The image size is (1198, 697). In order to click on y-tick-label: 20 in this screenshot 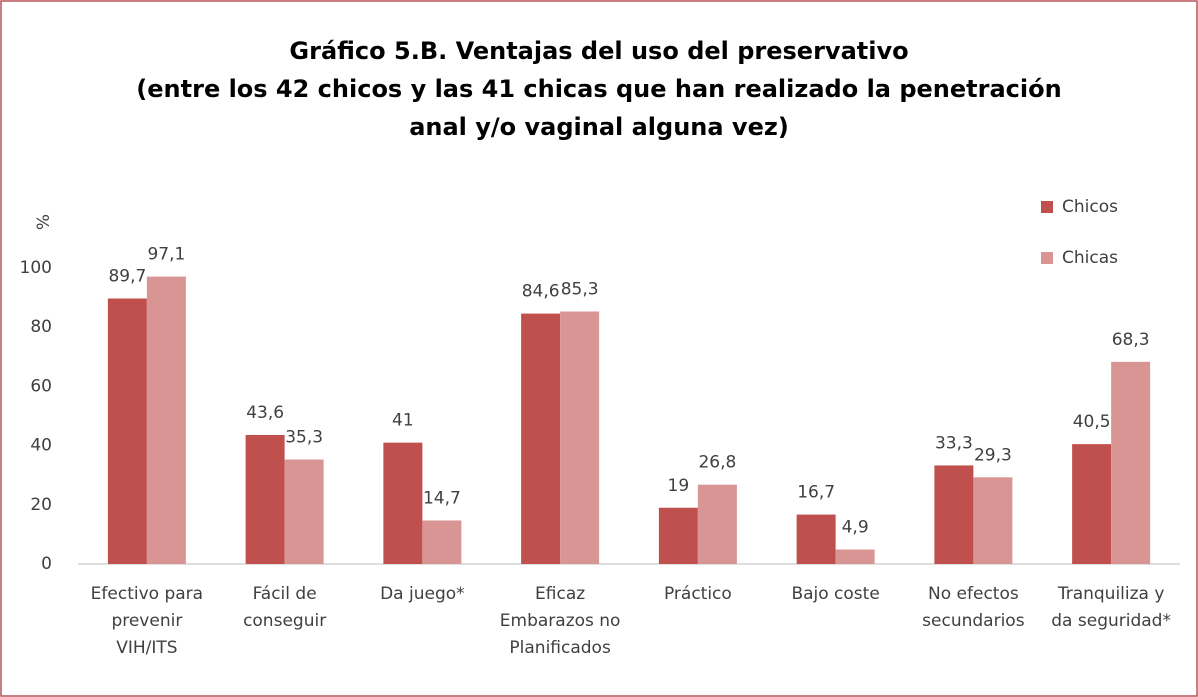, I will do `click(41, 505)`.